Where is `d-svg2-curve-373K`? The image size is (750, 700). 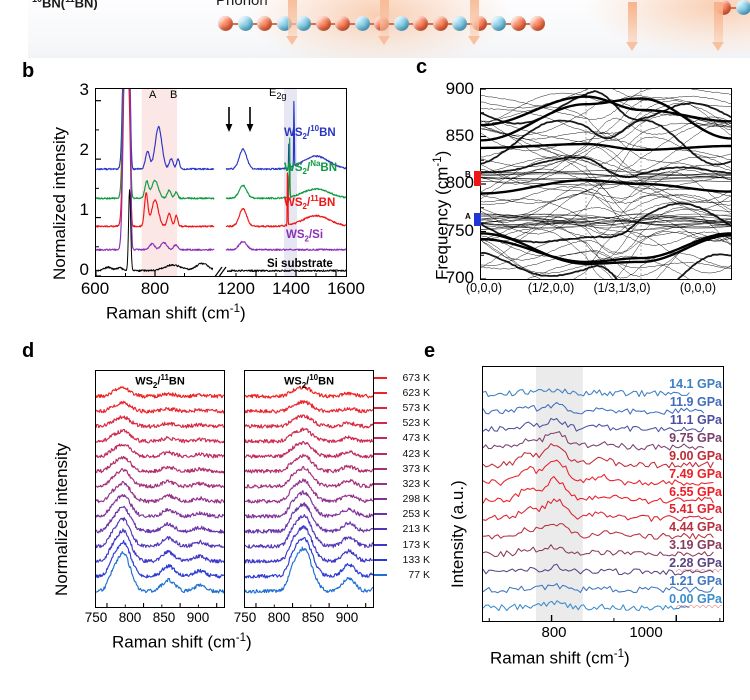
d-svg2-curve-373K is located at coordinates (309, 477).